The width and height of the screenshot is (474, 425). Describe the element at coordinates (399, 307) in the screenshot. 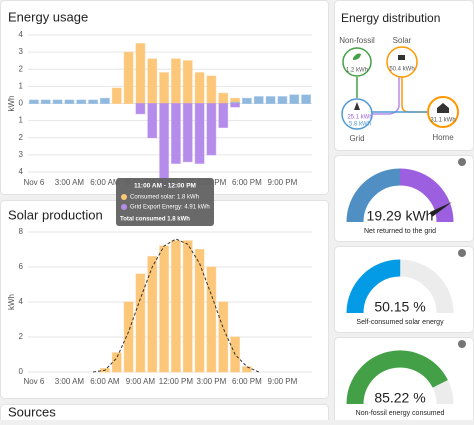

I see `gauge-text: 50.15 %` at that location.